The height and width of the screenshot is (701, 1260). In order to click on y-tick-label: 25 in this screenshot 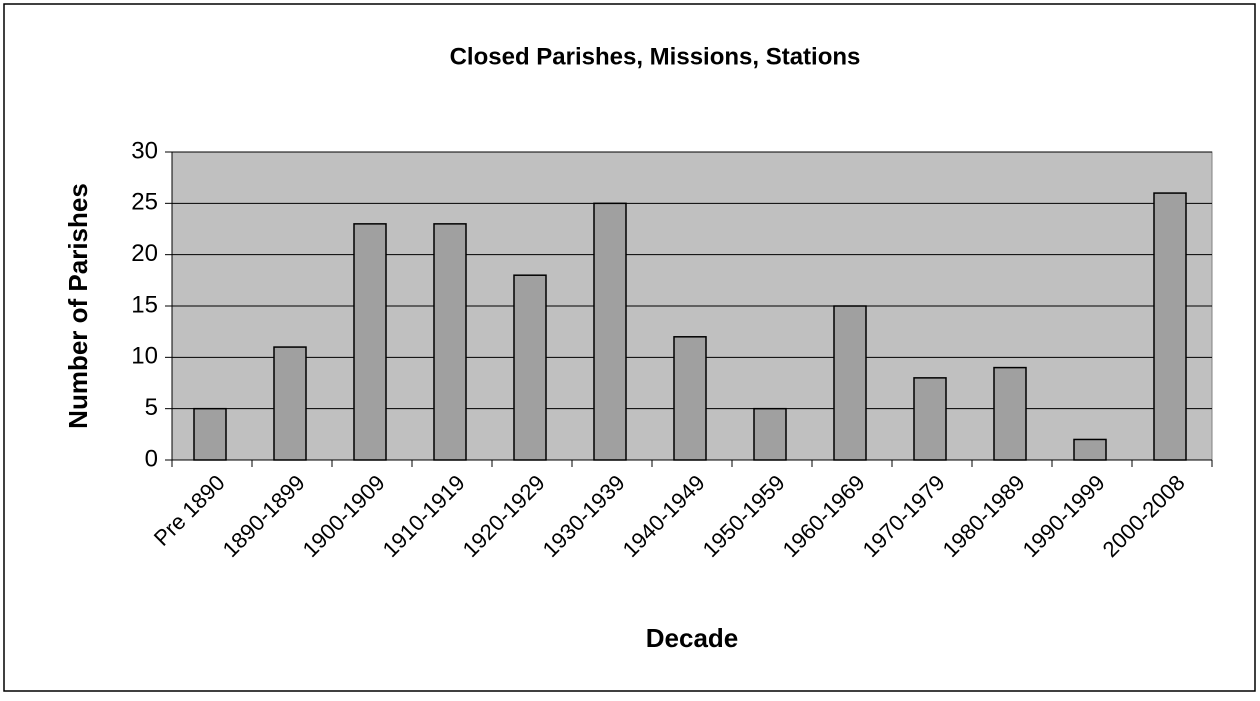, I will do `click(144, 202)`.